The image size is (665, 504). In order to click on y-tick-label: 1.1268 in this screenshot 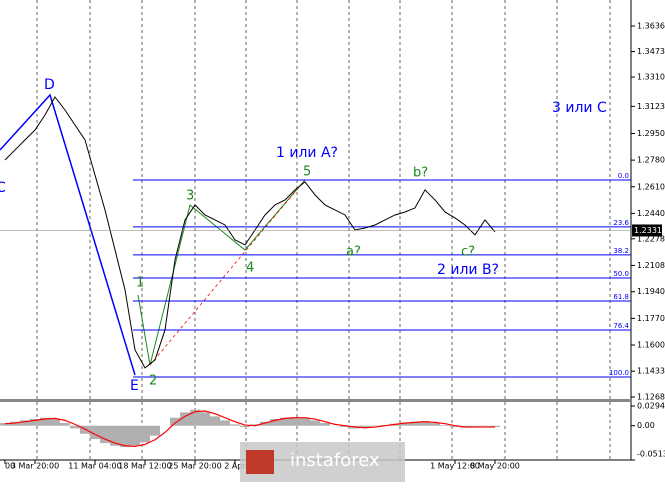, I will do `click(651, 397)`.